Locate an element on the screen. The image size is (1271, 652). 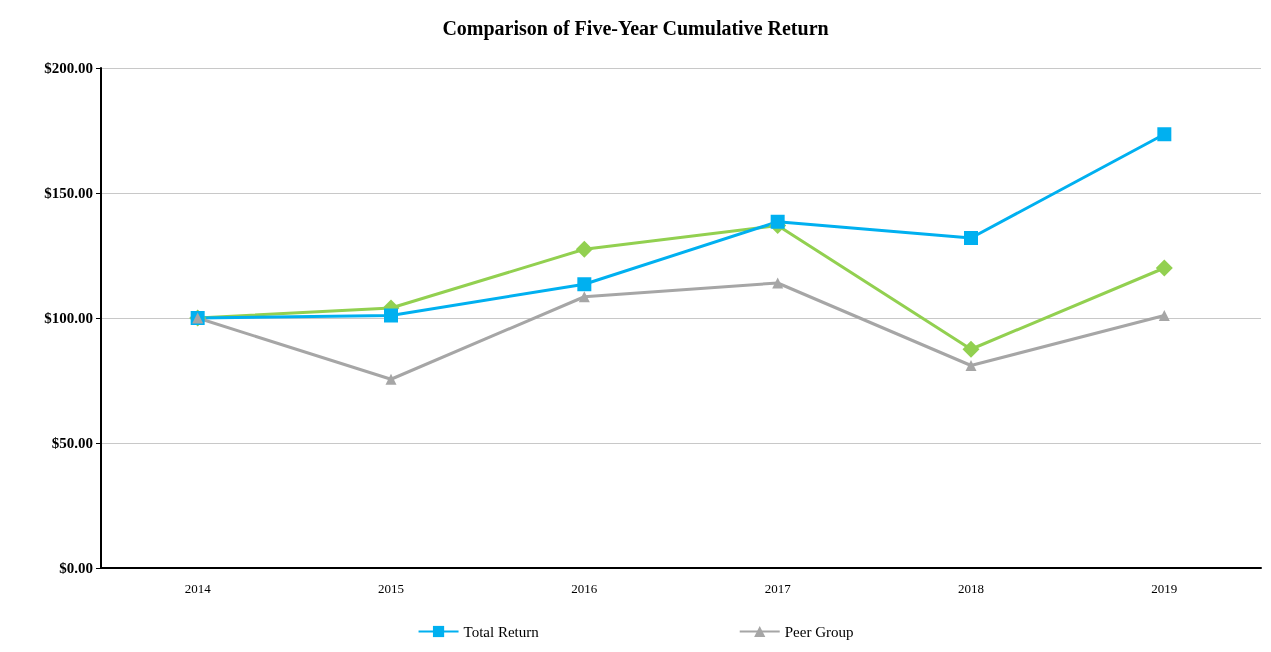
x-tick-label: 2016 is located at coordinates (584, 588).